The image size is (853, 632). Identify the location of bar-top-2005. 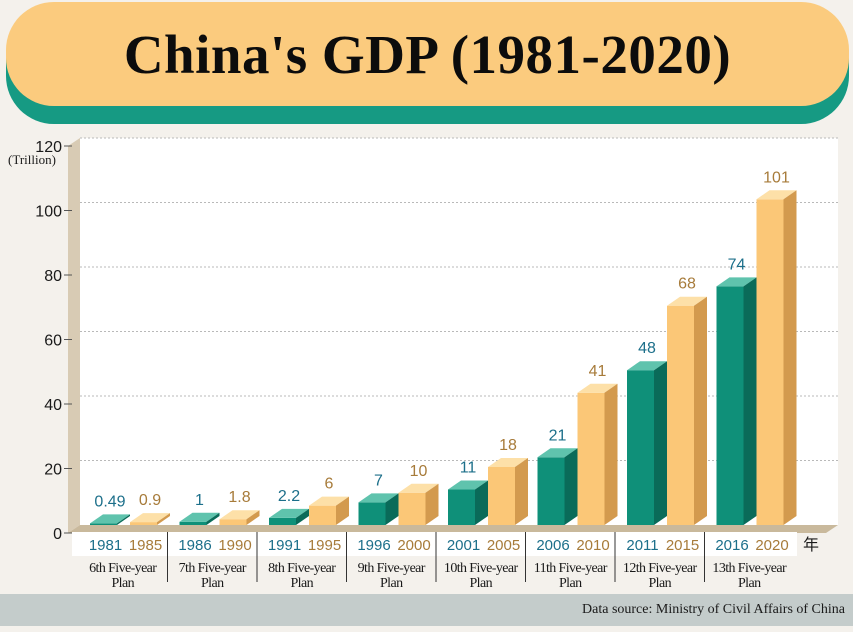
(508, 462).